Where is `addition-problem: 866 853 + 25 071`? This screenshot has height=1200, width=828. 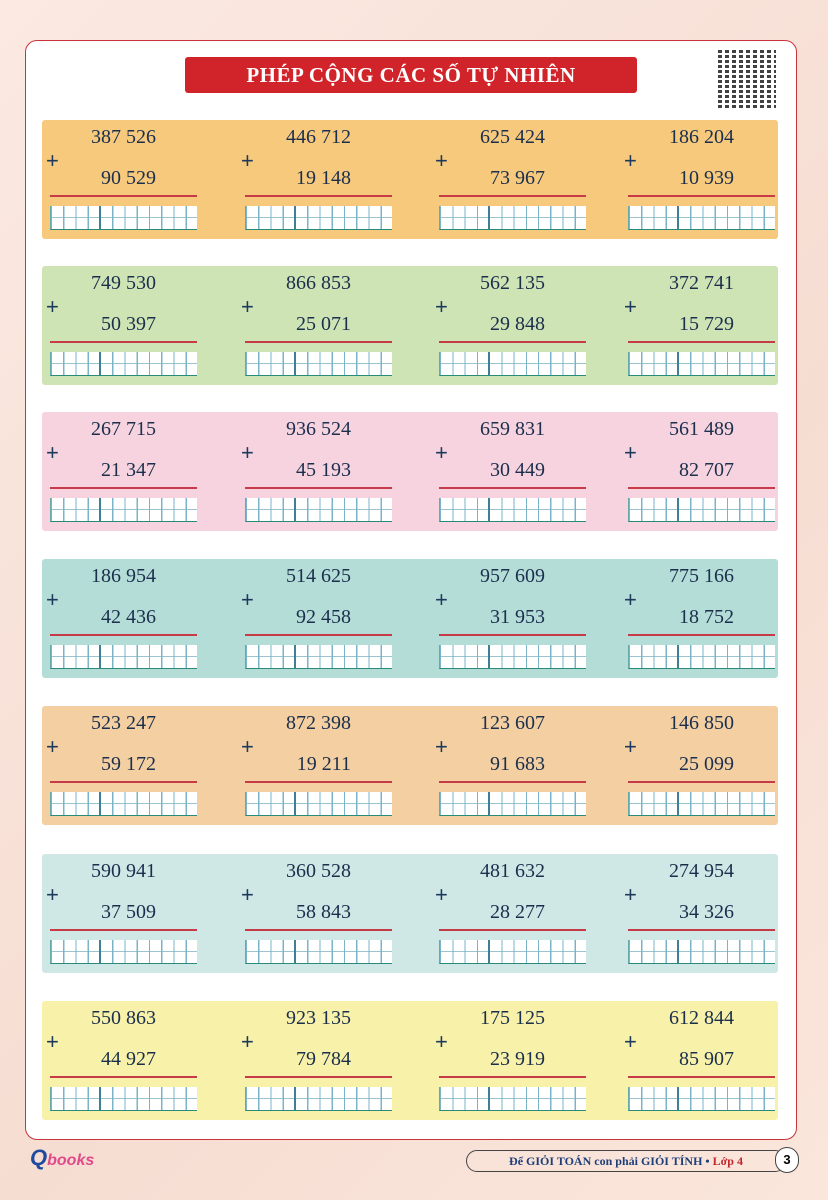
addition-problem: 866 853 + 25 071 is located at coordinates (317, 325).